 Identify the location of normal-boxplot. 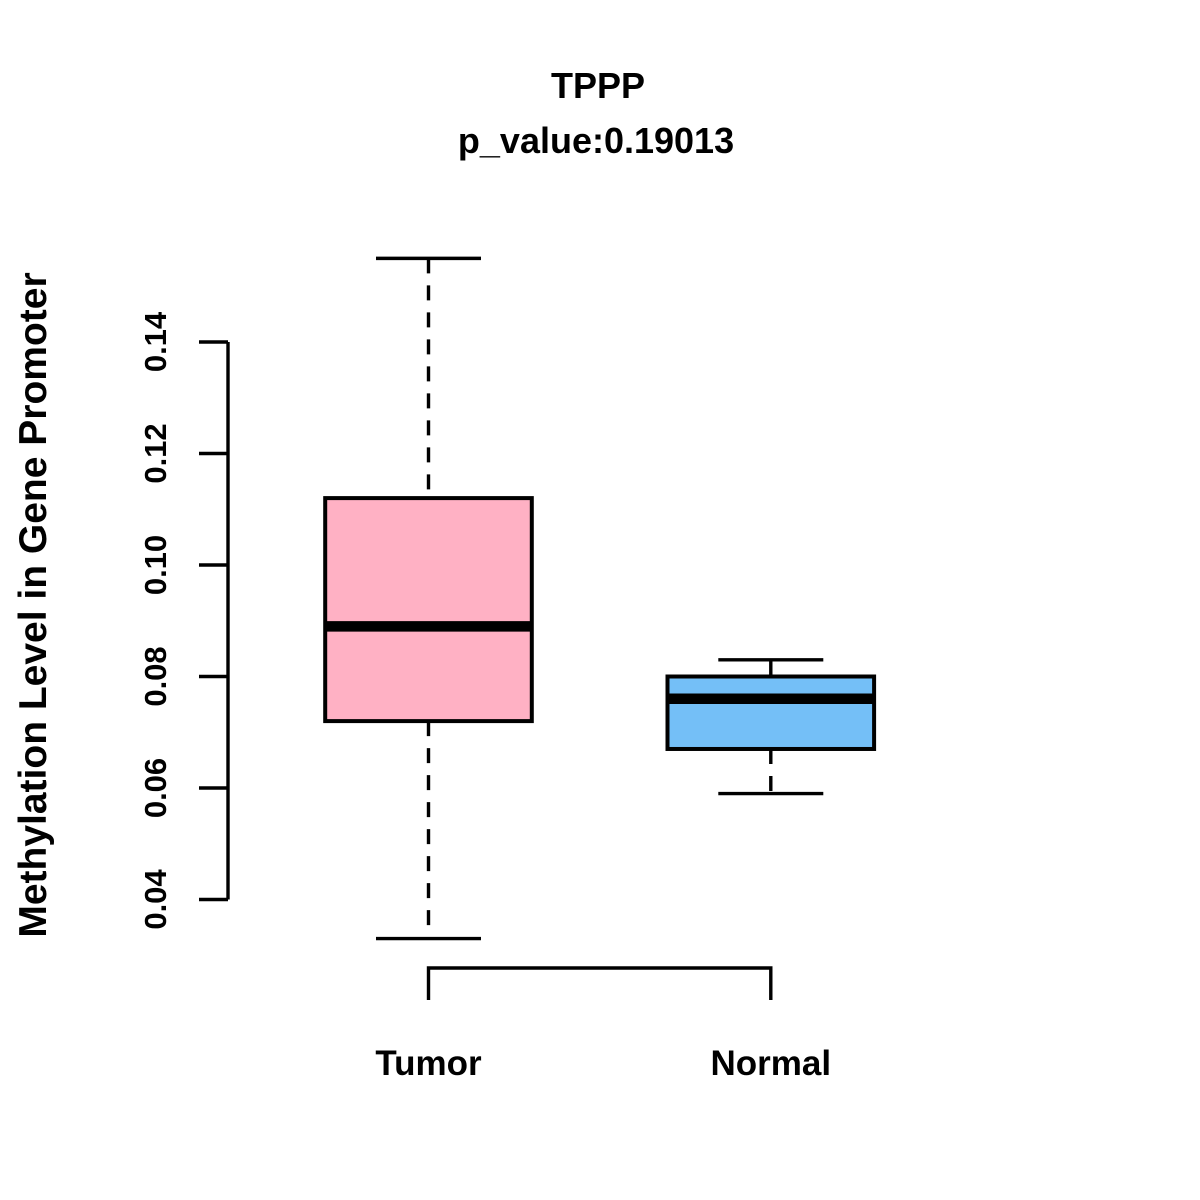
(771, 727).